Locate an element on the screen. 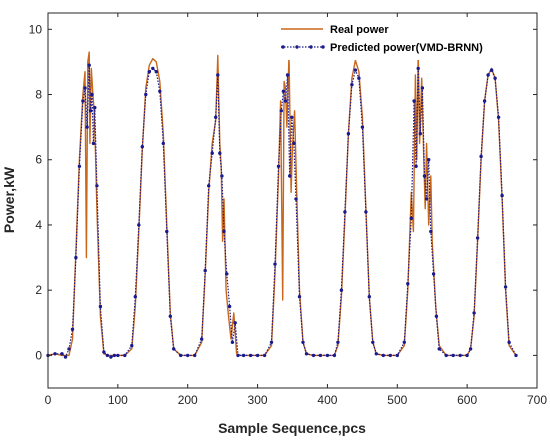  y-tick-label: 6 is located at coordinates (38, 160).